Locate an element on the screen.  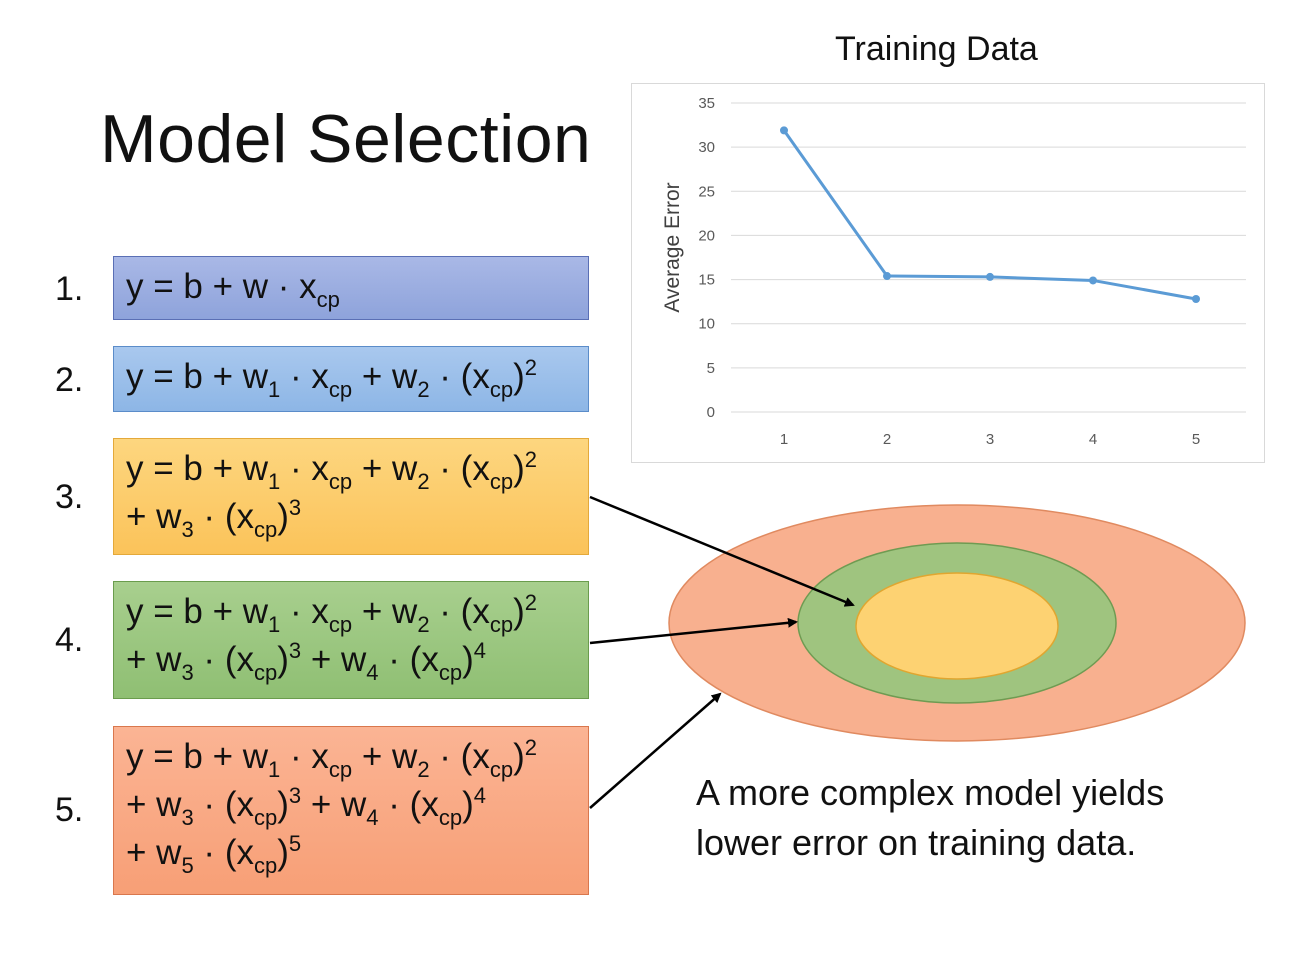
x-tick-label: 2 is located at coordinates (887, 439).